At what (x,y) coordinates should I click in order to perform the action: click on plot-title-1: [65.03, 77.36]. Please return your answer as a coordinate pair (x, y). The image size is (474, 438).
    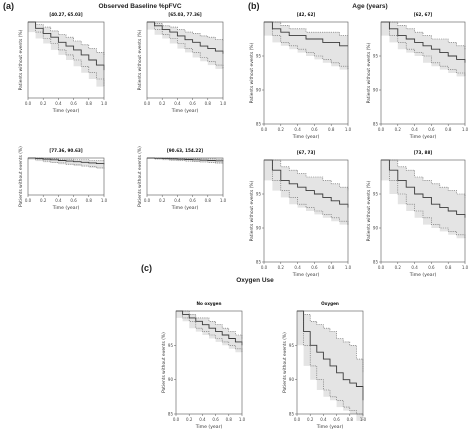
    Looking at the image, I should click on (184, 14).